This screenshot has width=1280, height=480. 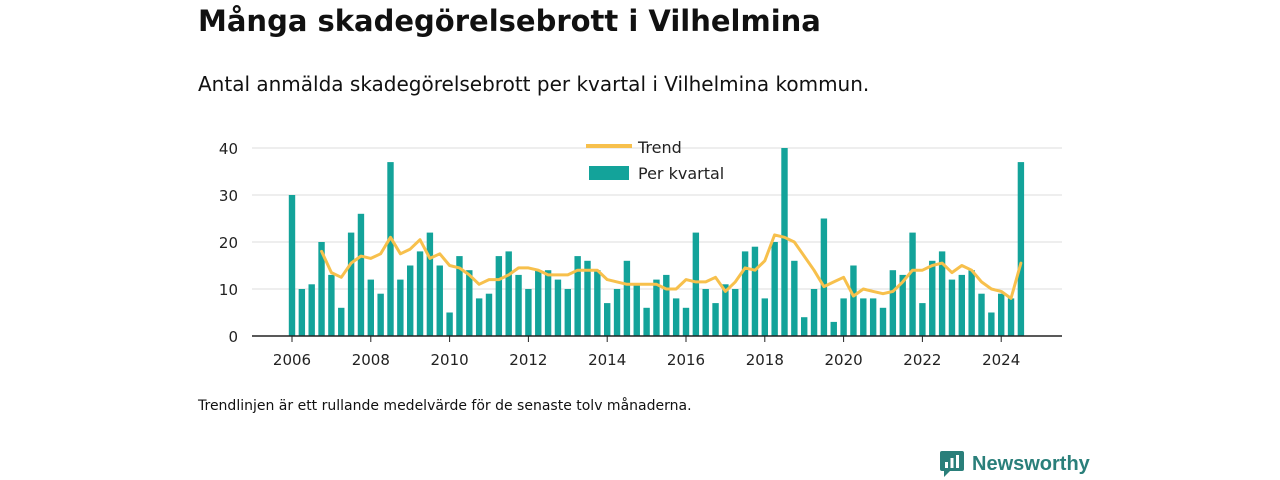 I want to click on trend-line, so click(x=671, y=266).